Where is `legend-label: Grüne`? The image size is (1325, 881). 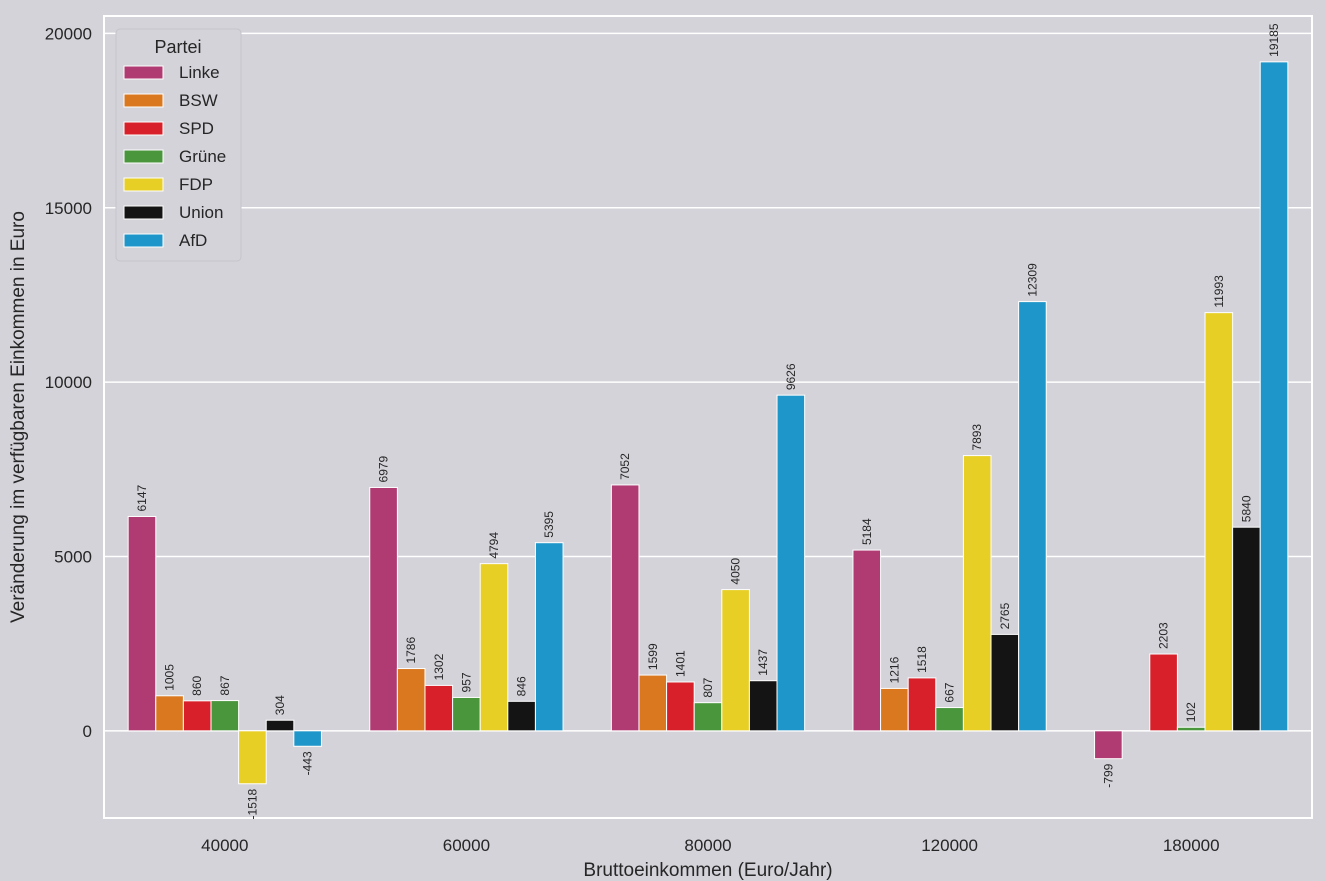 legend-label: Grüne is located at coordinates (202, 156).